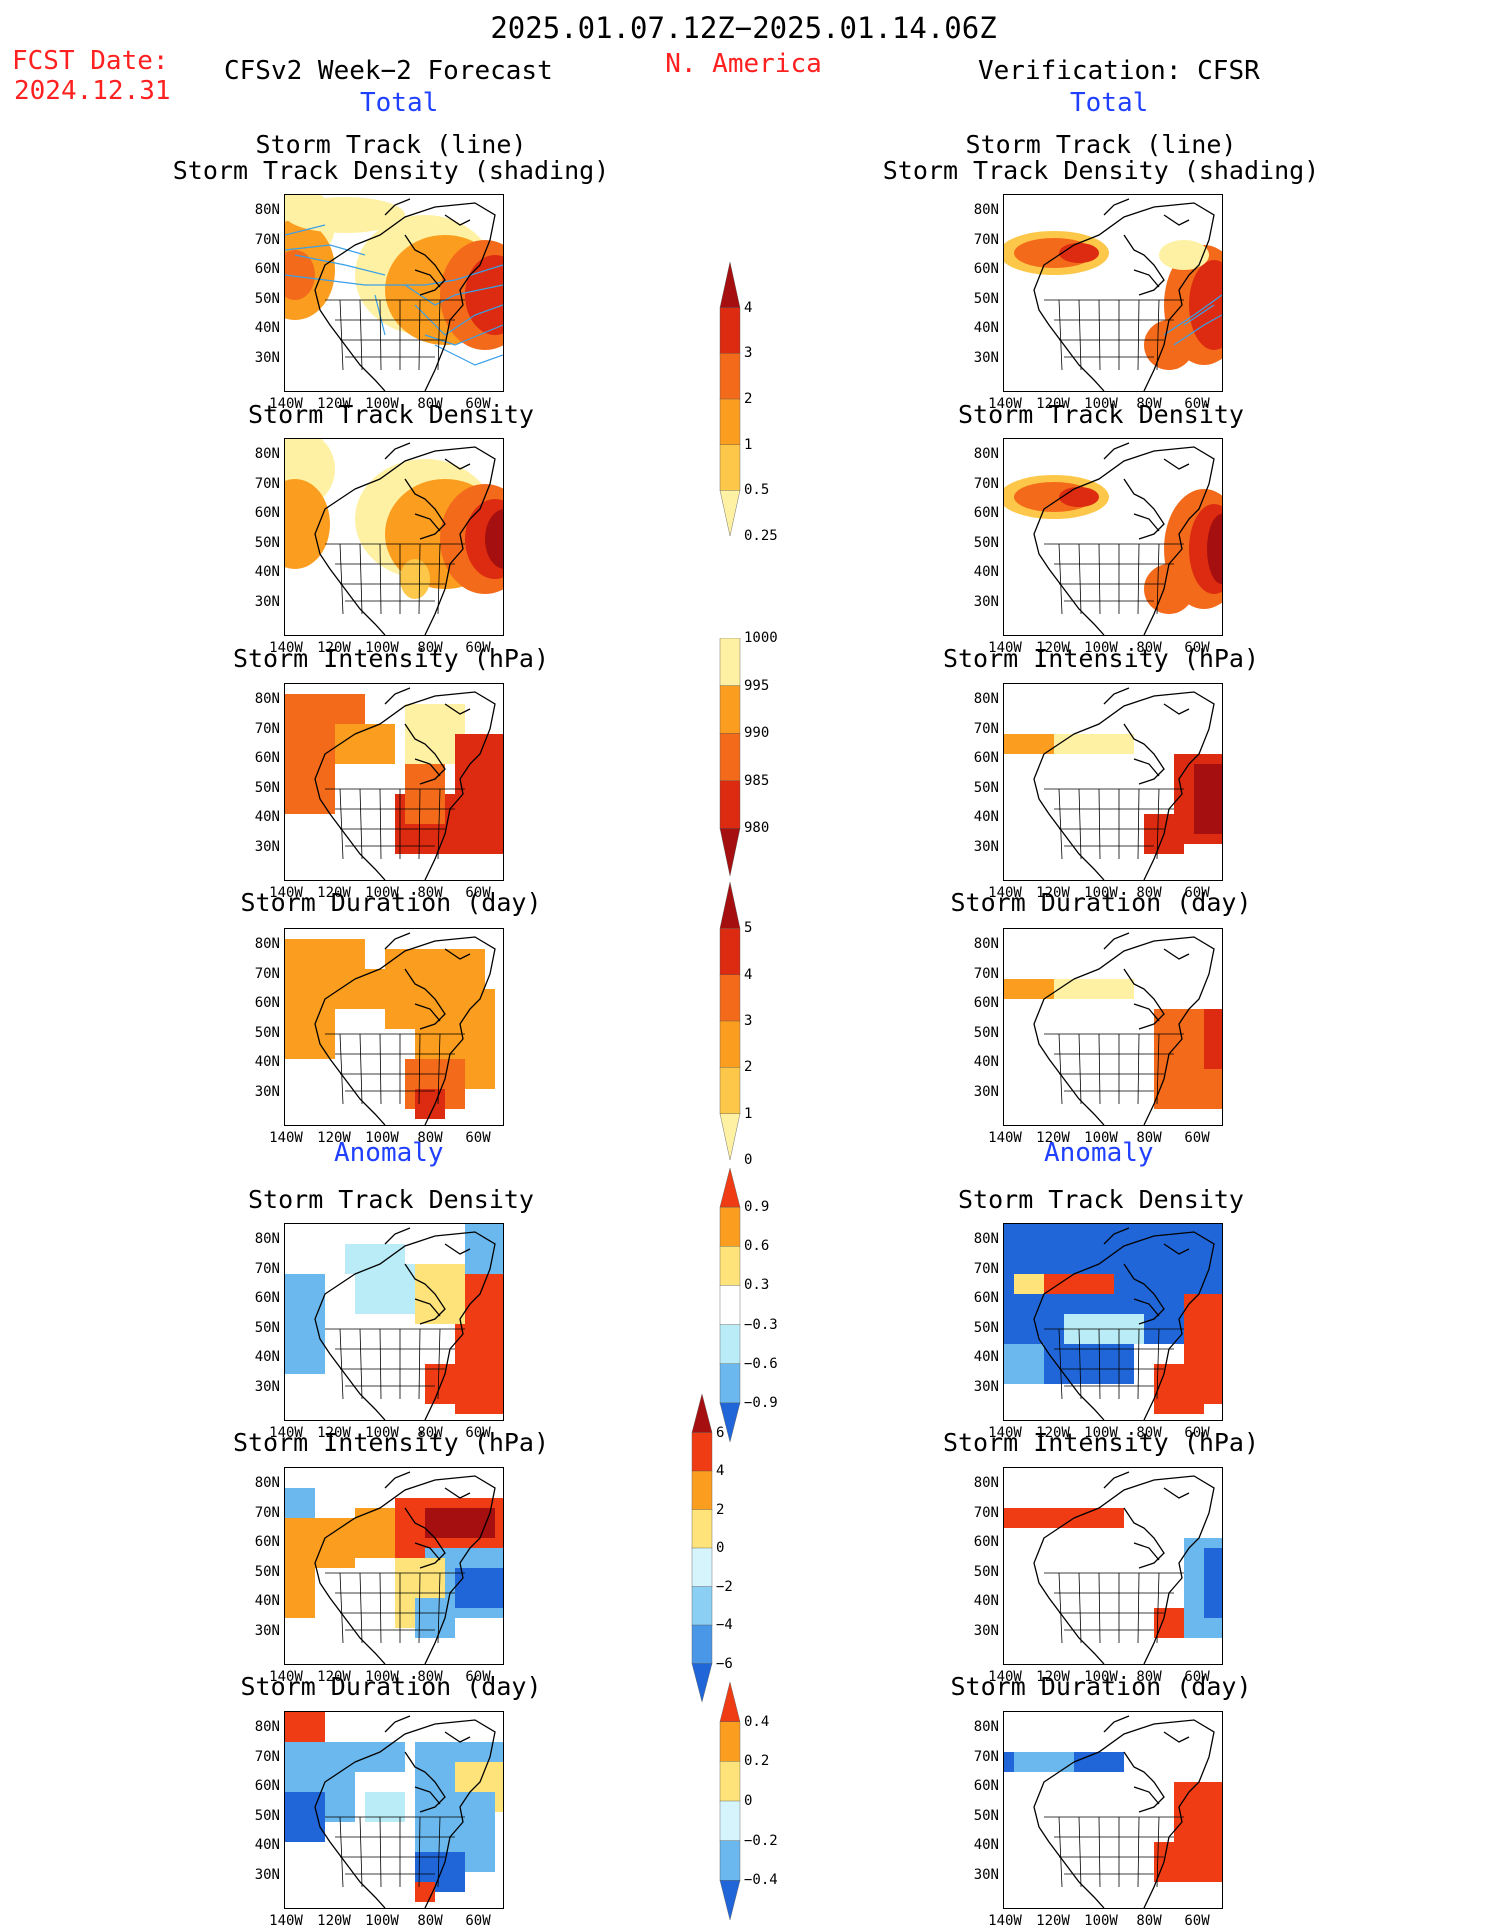  What do you see at coordinates (724, 1663) in the screenshot?
I see `colorbar-label: −6` at bounding box center [724, 1663].